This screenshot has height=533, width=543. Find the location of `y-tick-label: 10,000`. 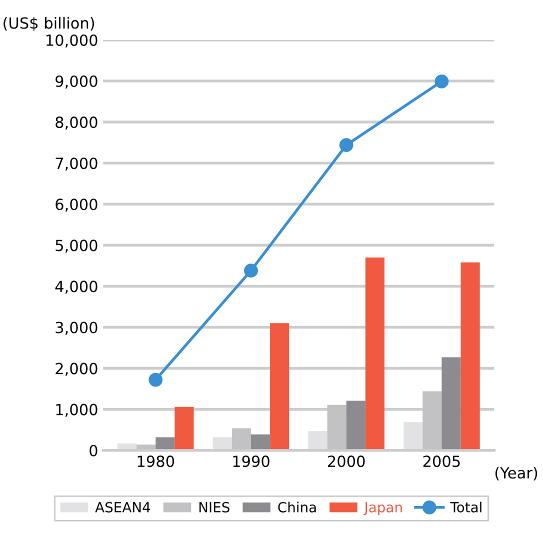

y-tick-label: 10,000 is located at coordinates (72, 41).